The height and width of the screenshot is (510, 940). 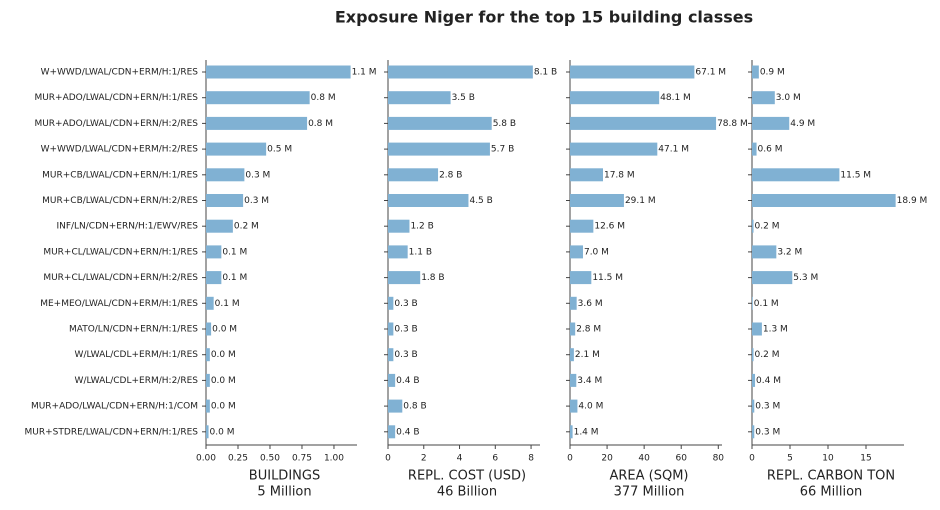 I want to click on value-label: 67.1 M, so click(x=710, y=73).